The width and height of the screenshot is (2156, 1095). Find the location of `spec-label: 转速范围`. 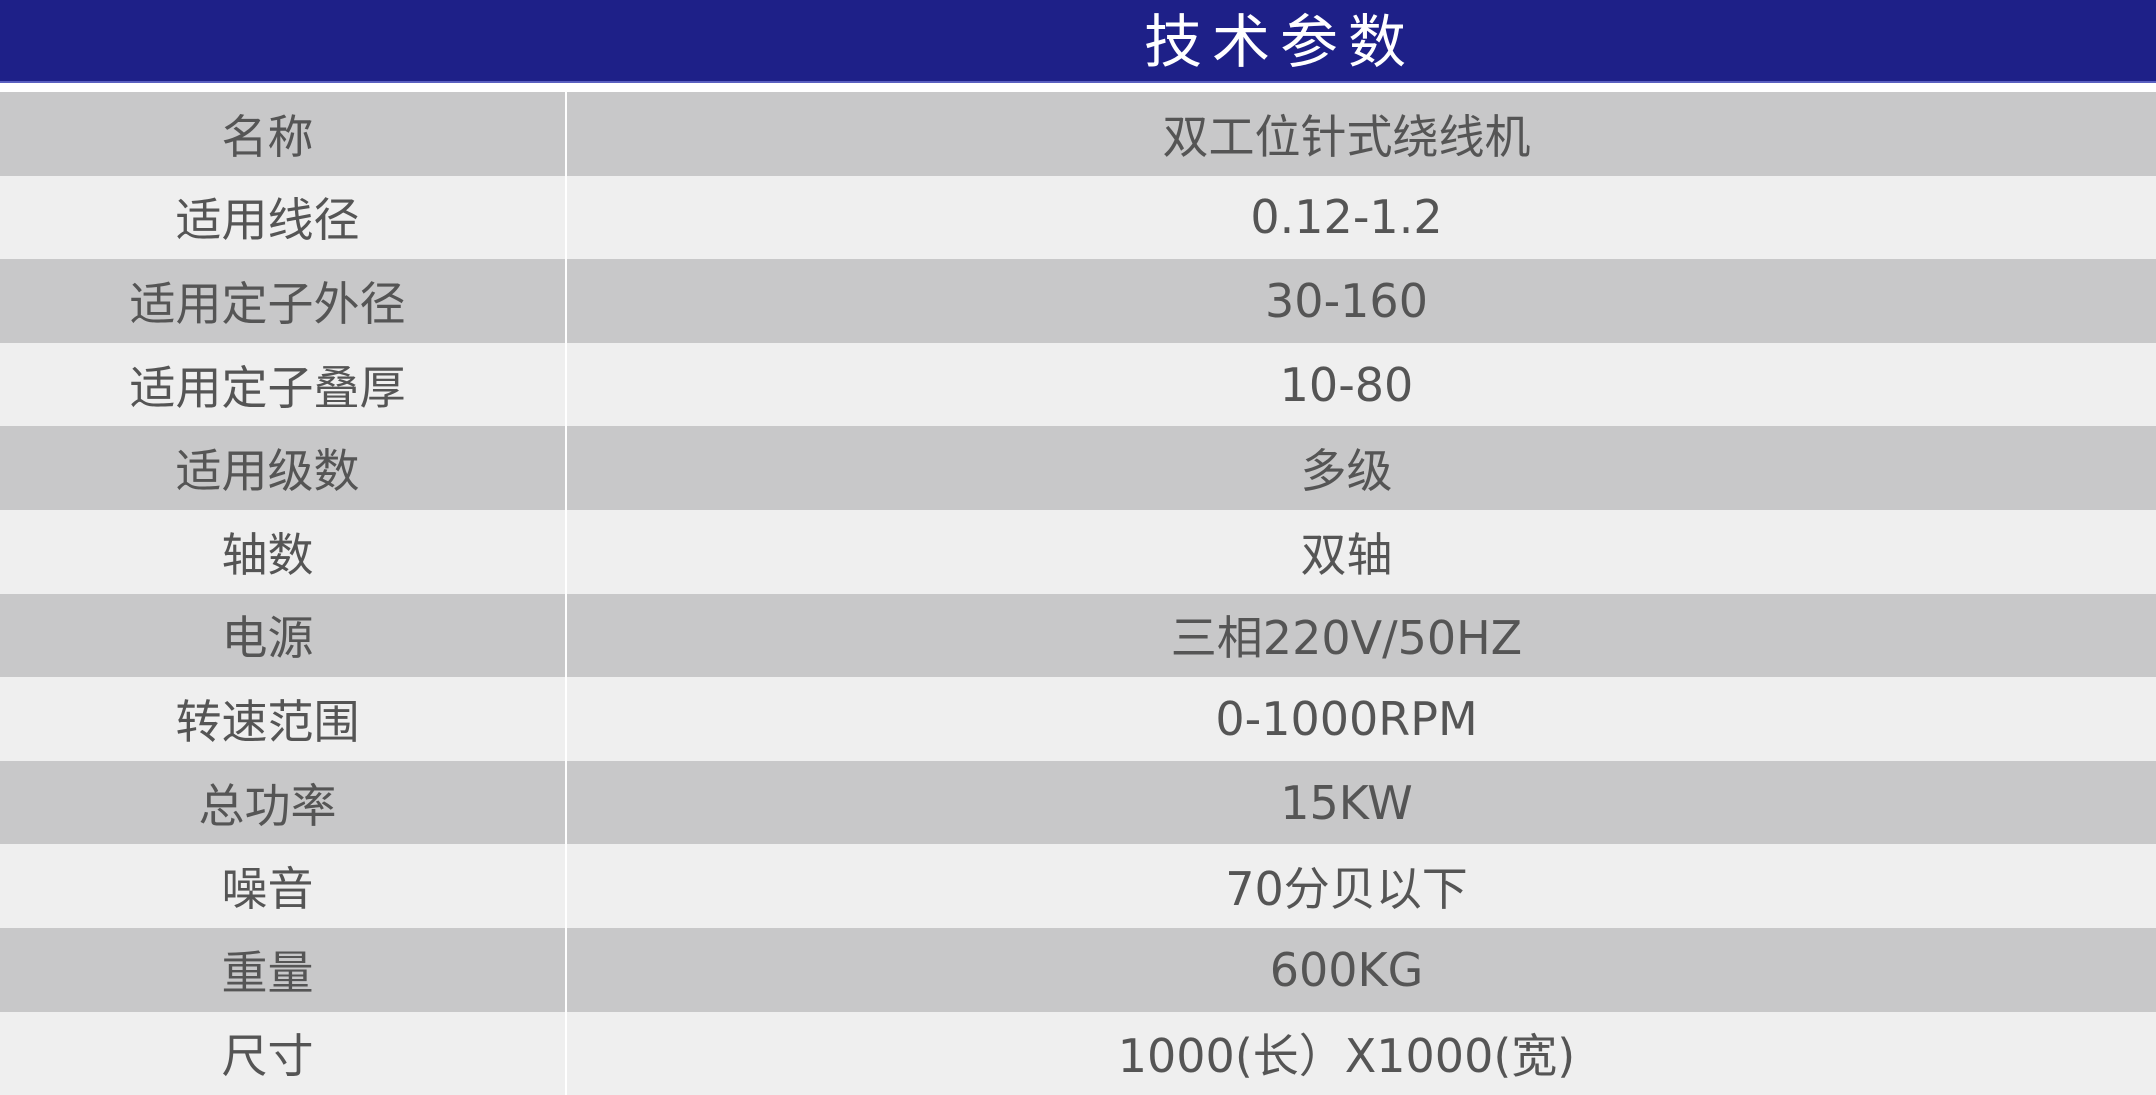

spec-label: 转速范围 is located at coordinates (283, 719).